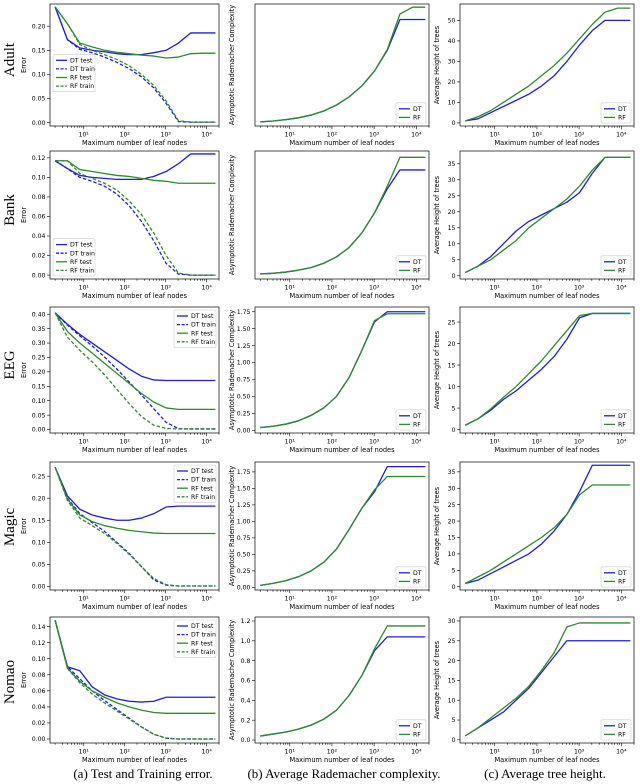 The height and width of the screenshot is (784, 640). I want to click on y-tick-label: 0.12, so click(39, 643).